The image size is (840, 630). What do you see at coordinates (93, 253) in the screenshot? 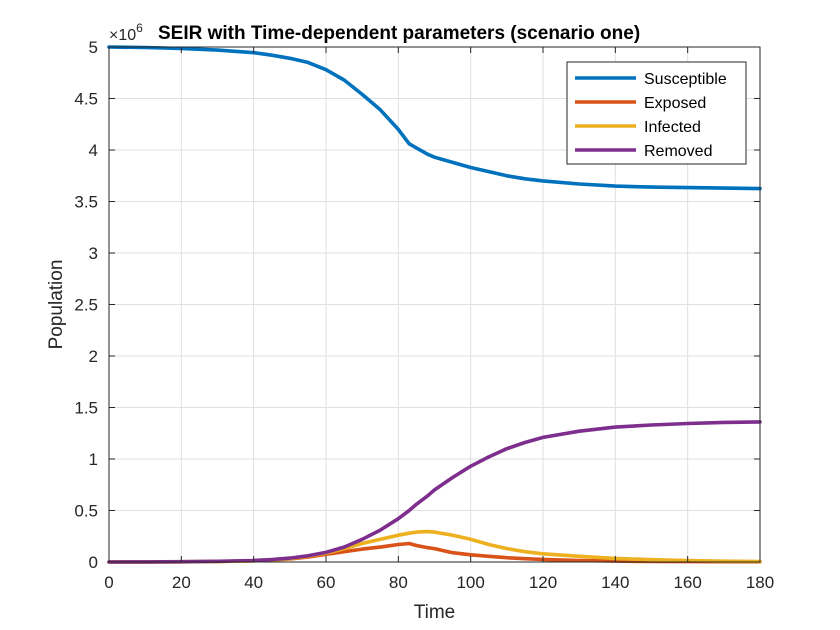
I see `y-tick-label: 3` at bounding box center [93, 253].